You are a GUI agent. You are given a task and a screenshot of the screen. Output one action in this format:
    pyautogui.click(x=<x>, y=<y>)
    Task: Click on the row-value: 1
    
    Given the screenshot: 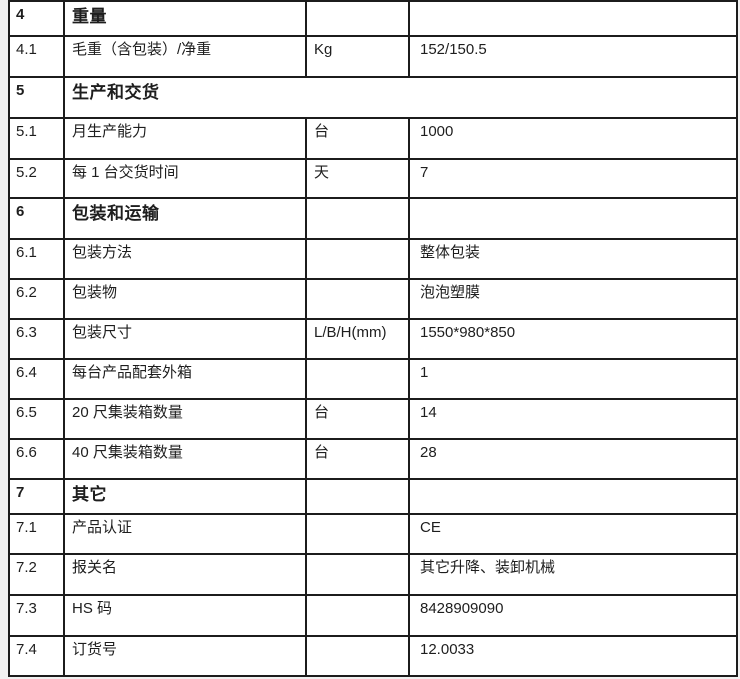 What is the action you would take?
    pyautogui.click(x=573, y=379)
    